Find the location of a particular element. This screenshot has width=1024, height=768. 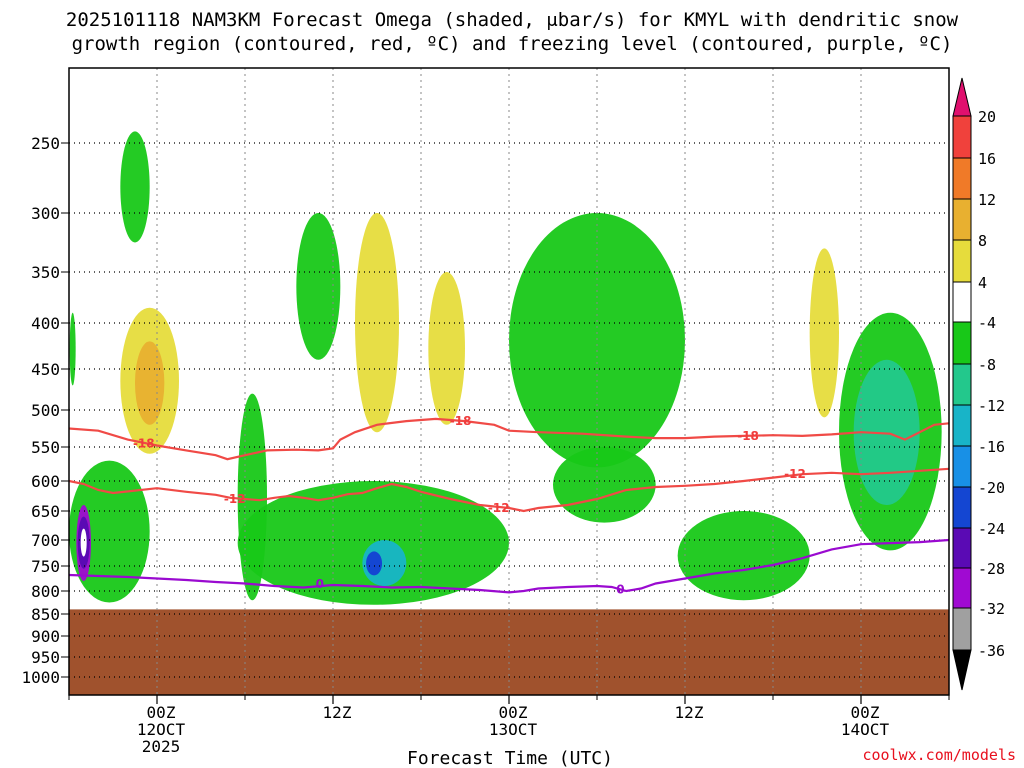

colorbar-label-7: -12 is located at coordinates (991, 406).